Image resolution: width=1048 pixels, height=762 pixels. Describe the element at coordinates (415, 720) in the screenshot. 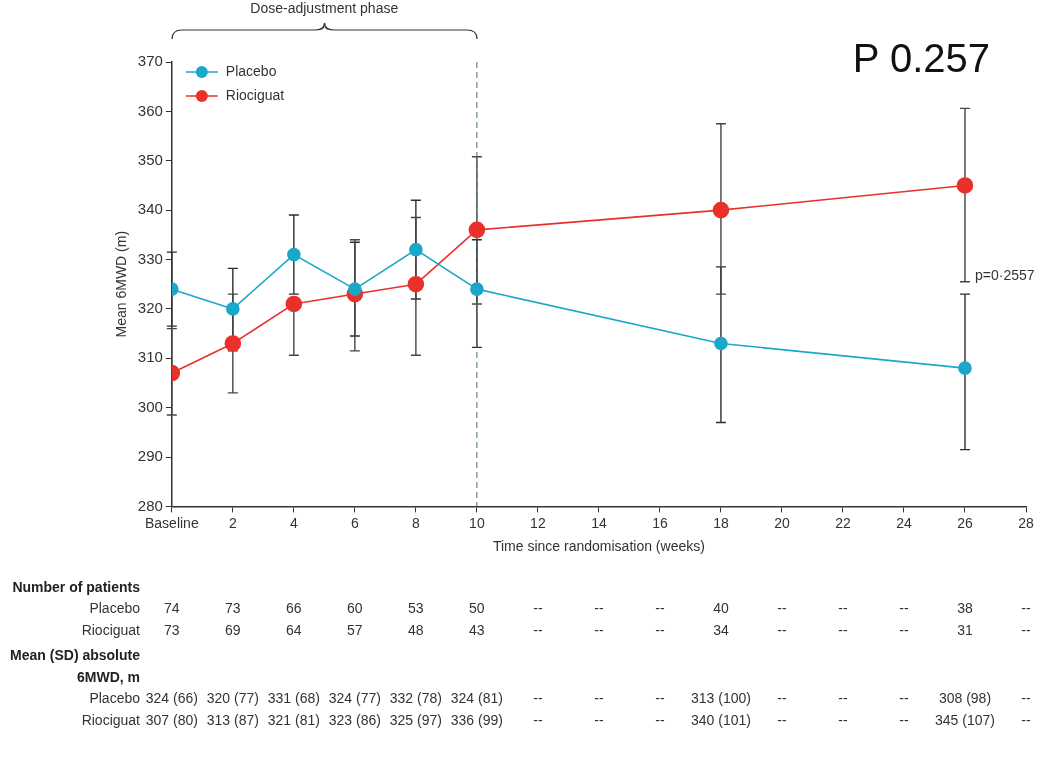

I see `text: 325 (97)` at that location.